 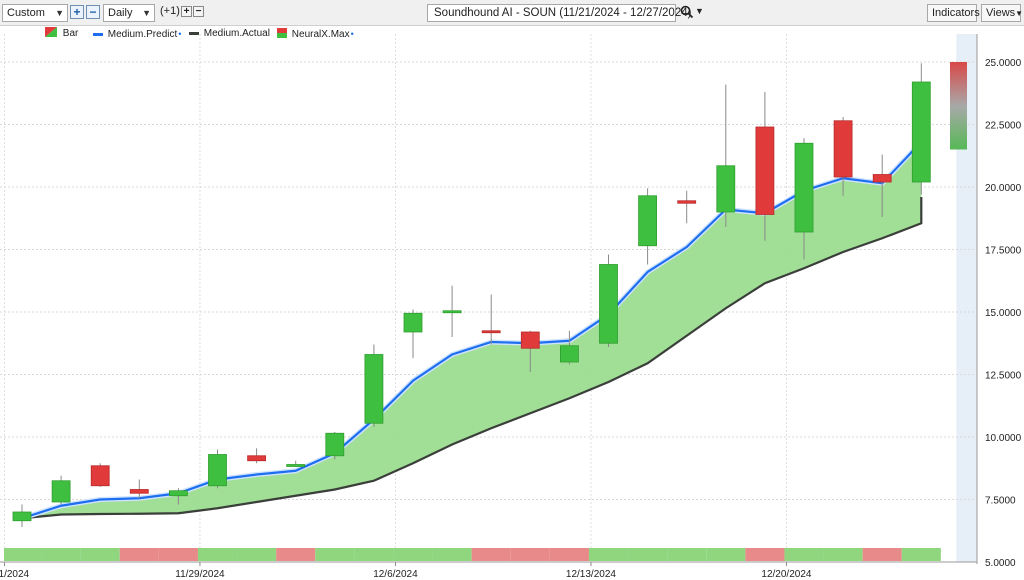 What do you see at coordinates (966, 298) in the screenshot?
I see `forecast-zone` at bounding box center [966, 298].